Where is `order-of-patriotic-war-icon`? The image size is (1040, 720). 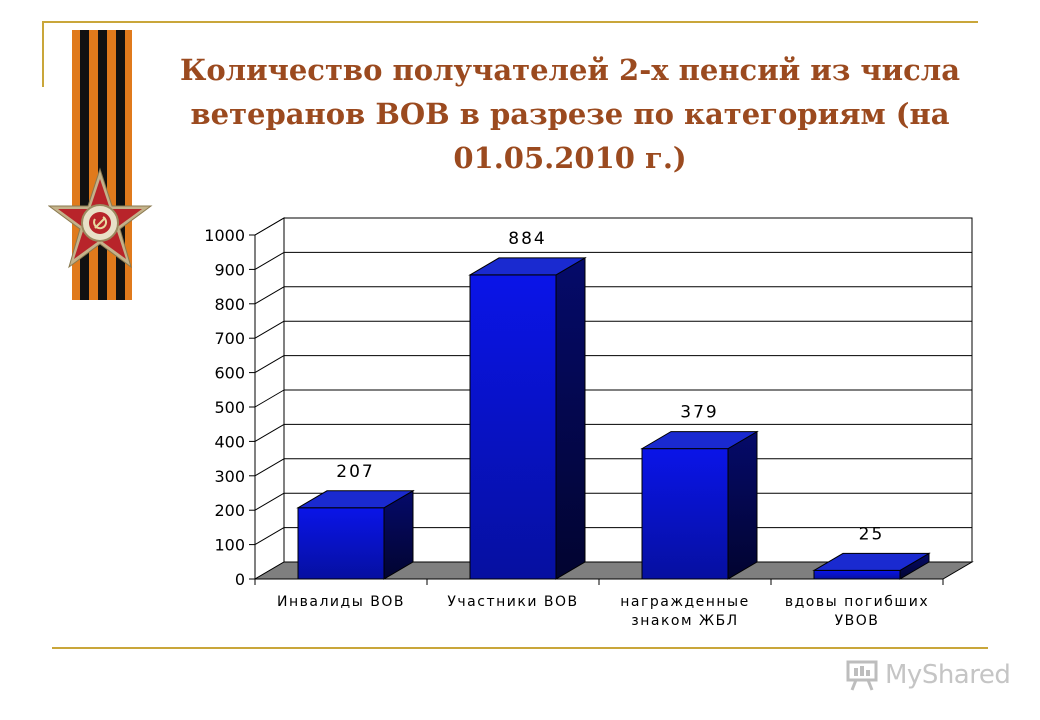 order-of-patriotic-war-icon is located at coordinates (100, 165).